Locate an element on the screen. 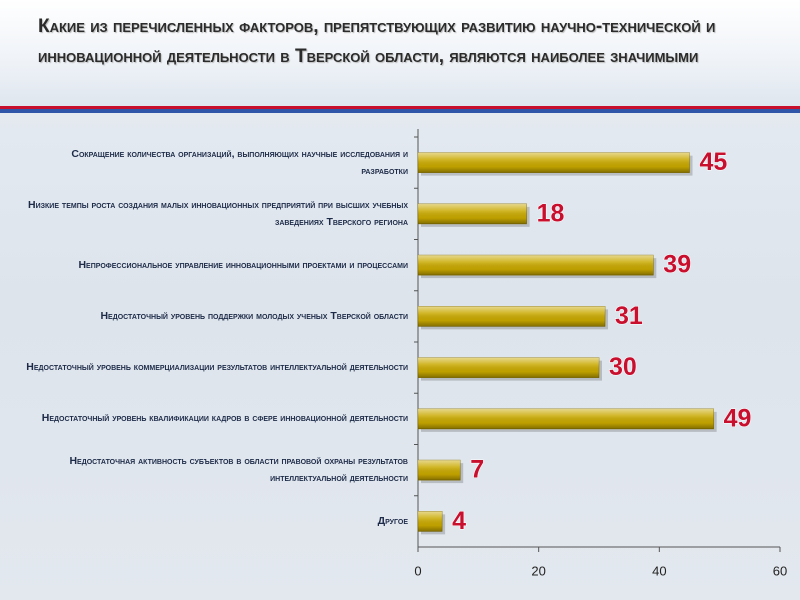 This screenshot has width=800, height=600. value-label: 4 is located at coordinates (459, 521).